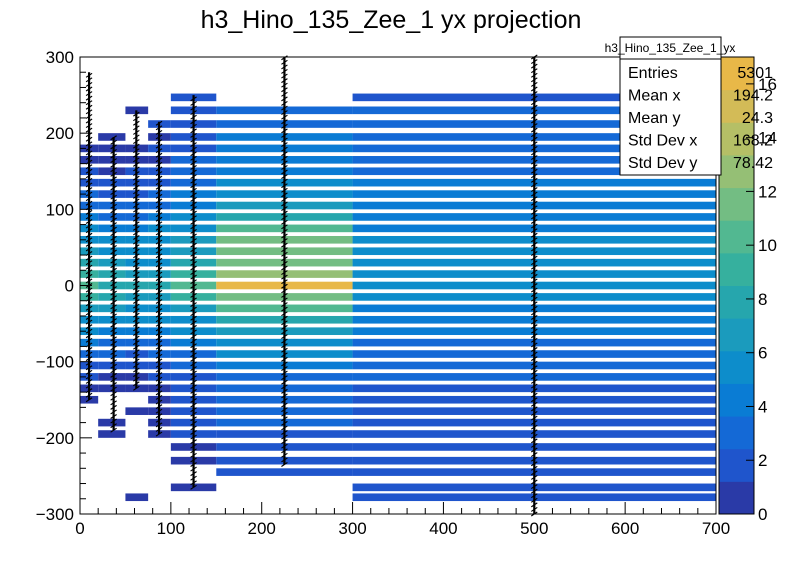 This screenshot has width=796, height=572. What do you see at coordinates (747, 290) in the screenshot?
I see `color-scale: 0 2 4 6 8 10 12 14 16` at bounding box center [747, 290].